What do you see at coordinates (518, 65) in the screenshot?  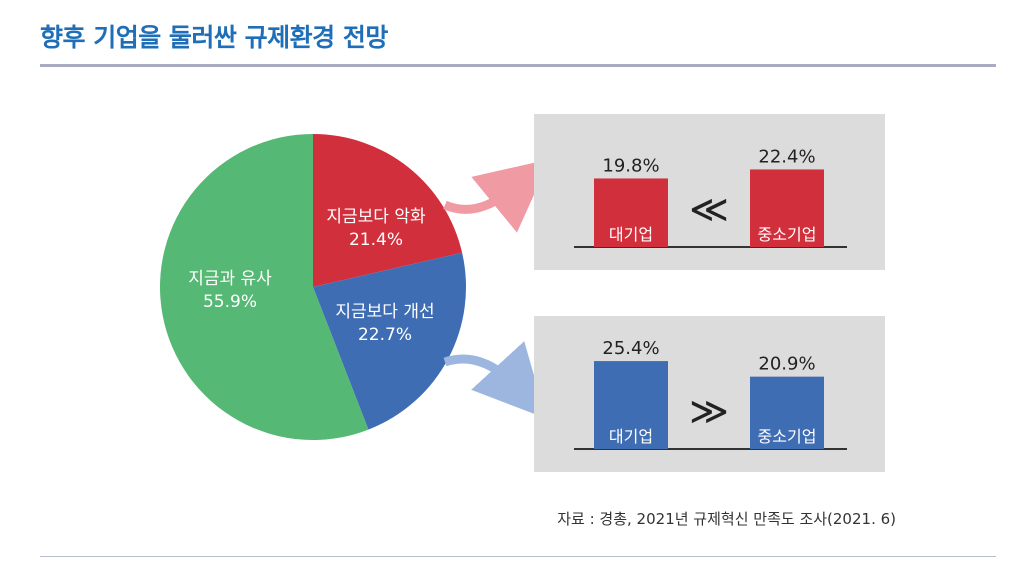 I see `title-divider` at bounding box center [518, 65].